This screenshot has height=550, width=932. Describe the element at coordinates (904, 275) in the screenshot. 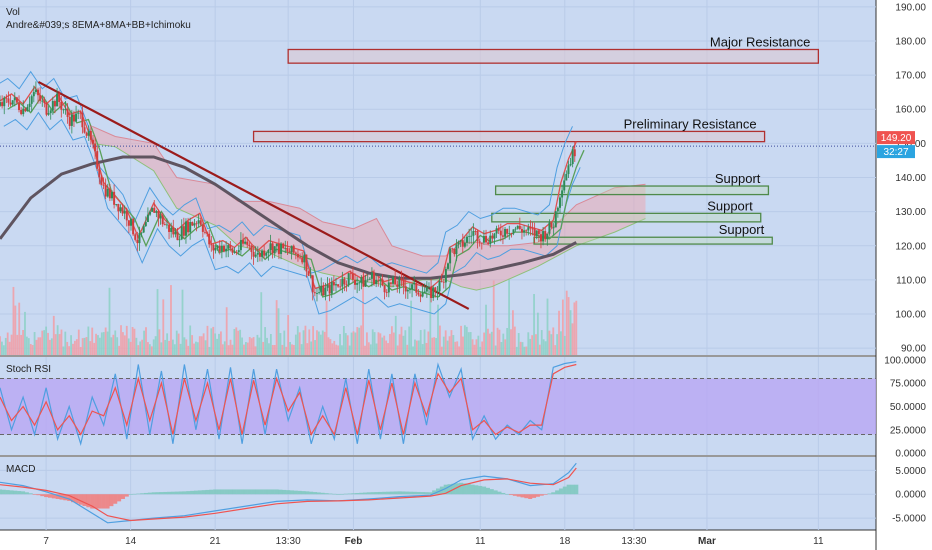

I see `price-axis` at that location.